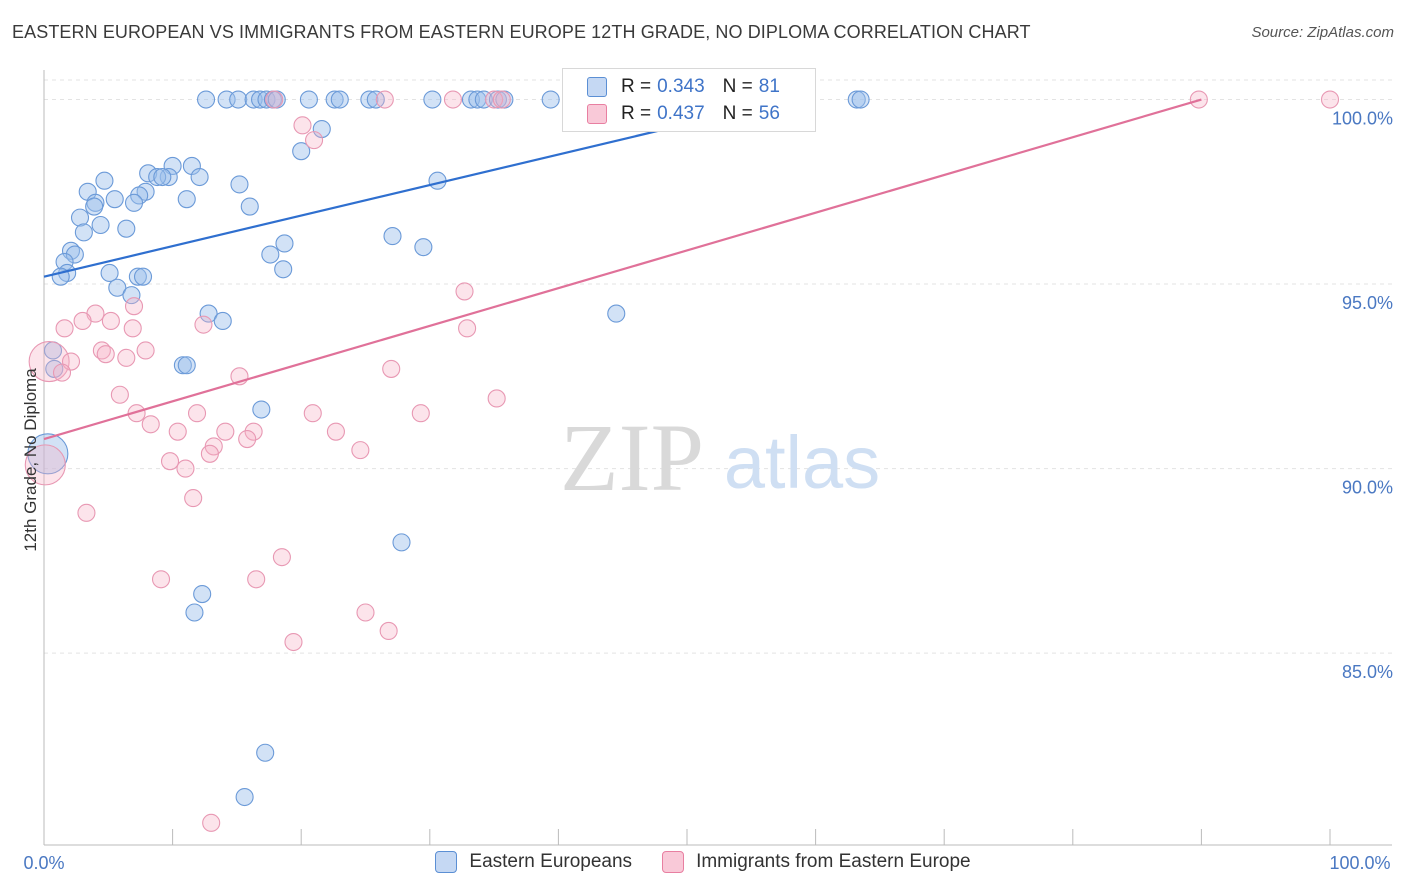 The width and height of the screenshot is (1406, 892). I want to click on legend-item-eastern-europeans: Eastern Europeans, so click(533, 862).